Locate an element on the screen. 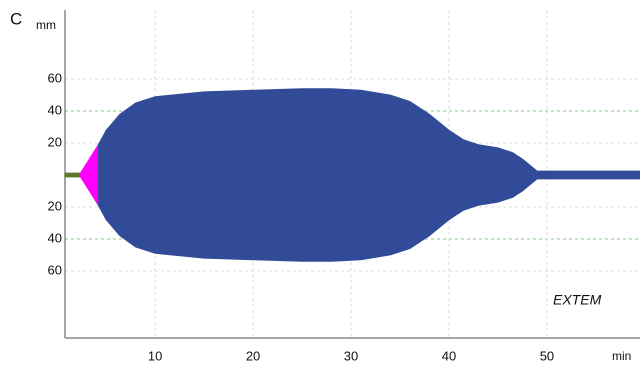 This screenshot has width=640, height=370. annotation: EXTEM is located at coordinates (577, 300).